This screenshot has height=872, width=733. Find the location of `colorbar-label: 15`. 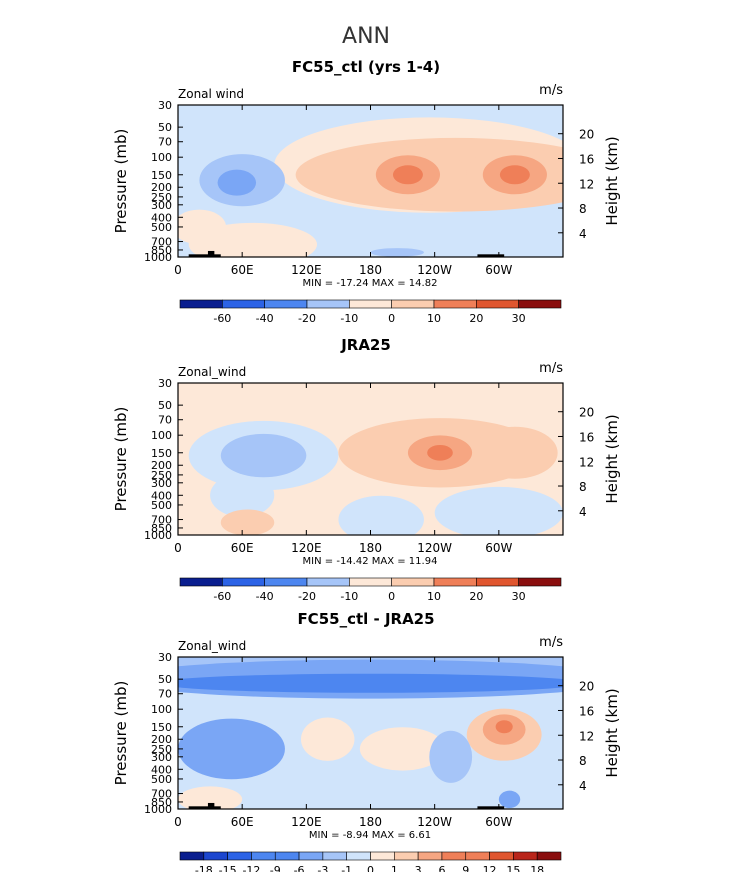

colorbar-label: 15 is located at coordinates (513, 868).